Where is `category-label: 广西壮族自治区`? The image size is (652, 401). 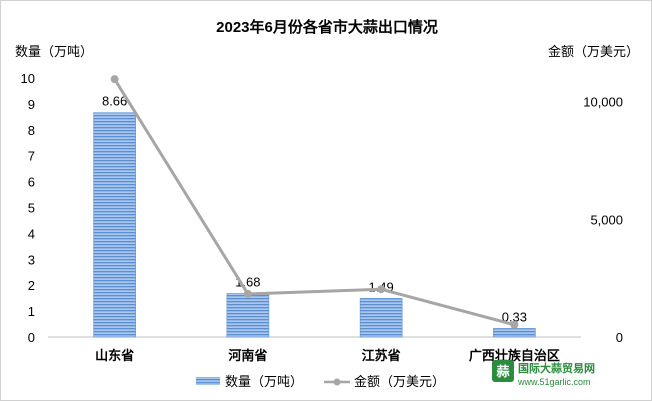 category-label: 广西壮族自治区 is located at coordinates (514, 355).